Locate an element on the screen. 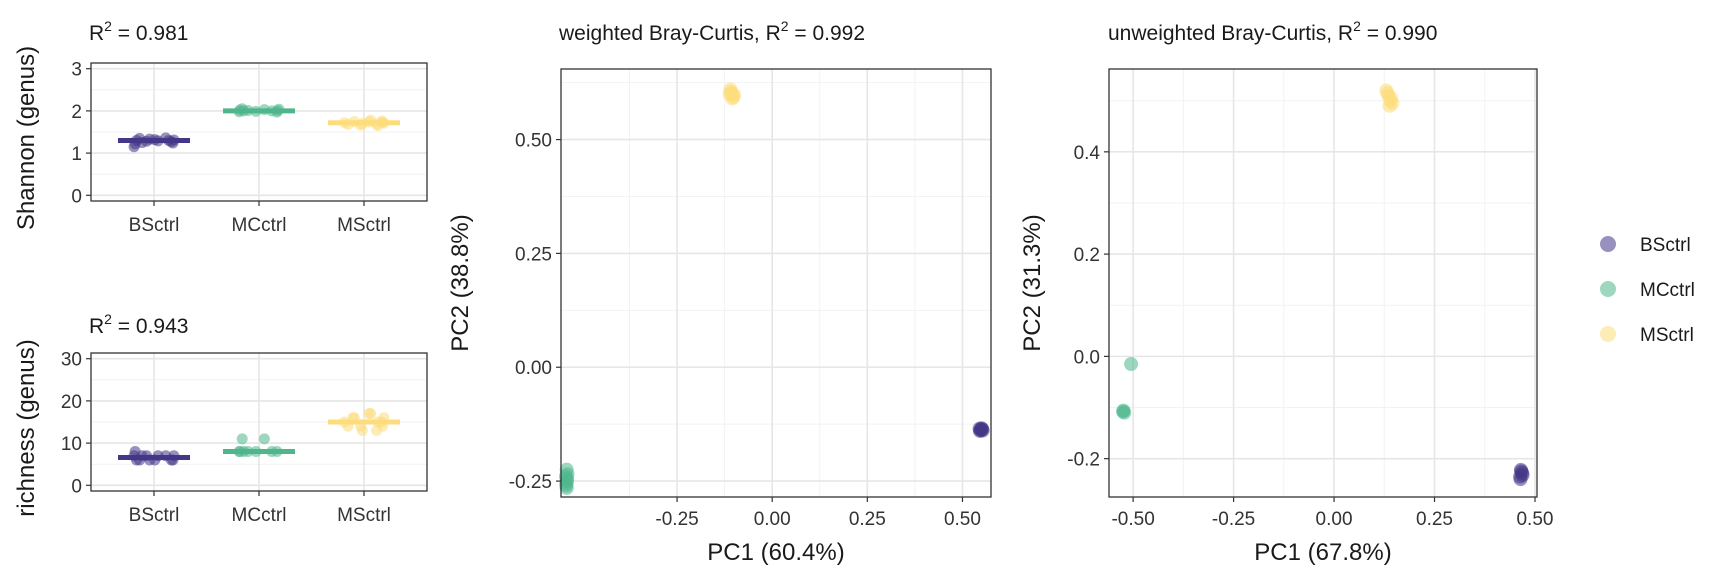  panel-title: unweighted Bray-Curtis, R2 = 0.990 is located at coordinates (1272, 31).